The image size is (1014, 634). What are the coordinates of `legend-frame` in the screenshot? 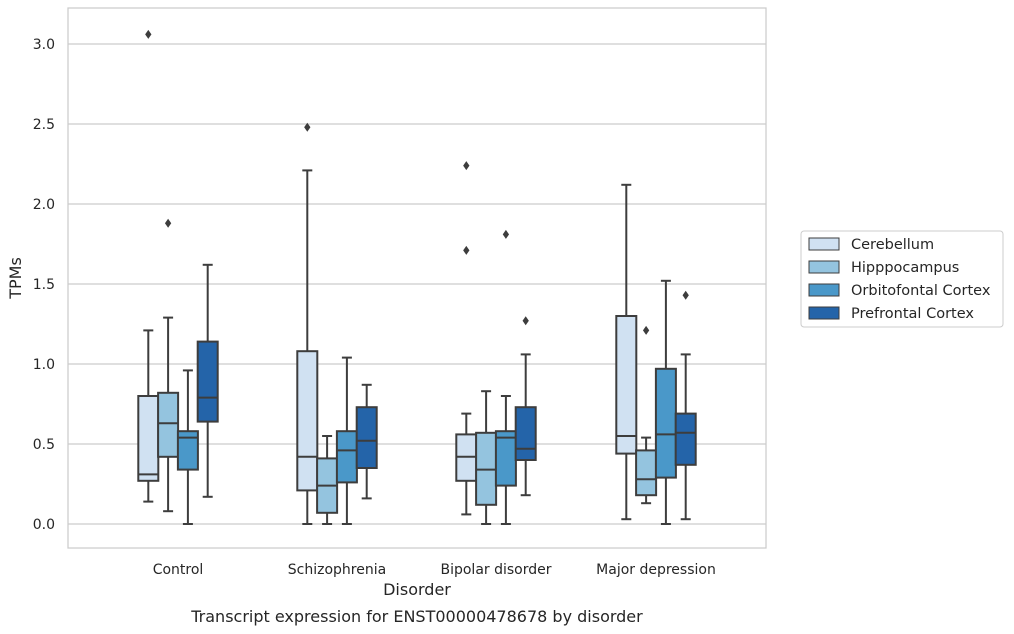 It's located at (902, 279).